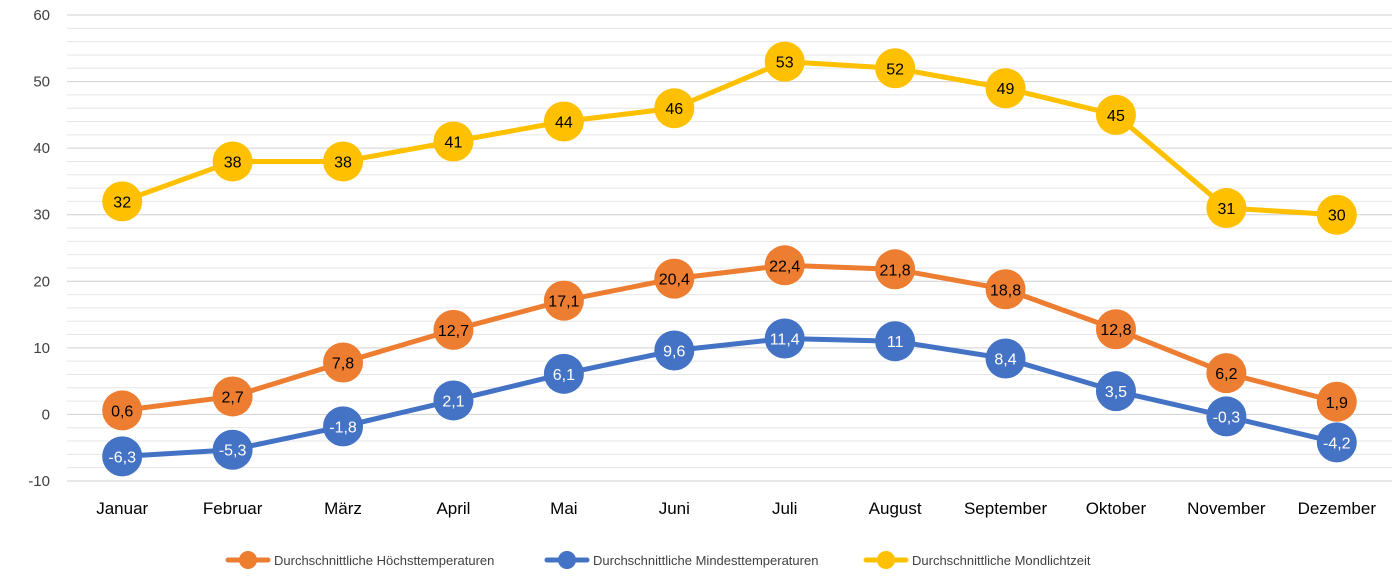 The width and height of the screenshot is (1394, 584). I want to click on y-tick-label: 50, so click(41, 82).